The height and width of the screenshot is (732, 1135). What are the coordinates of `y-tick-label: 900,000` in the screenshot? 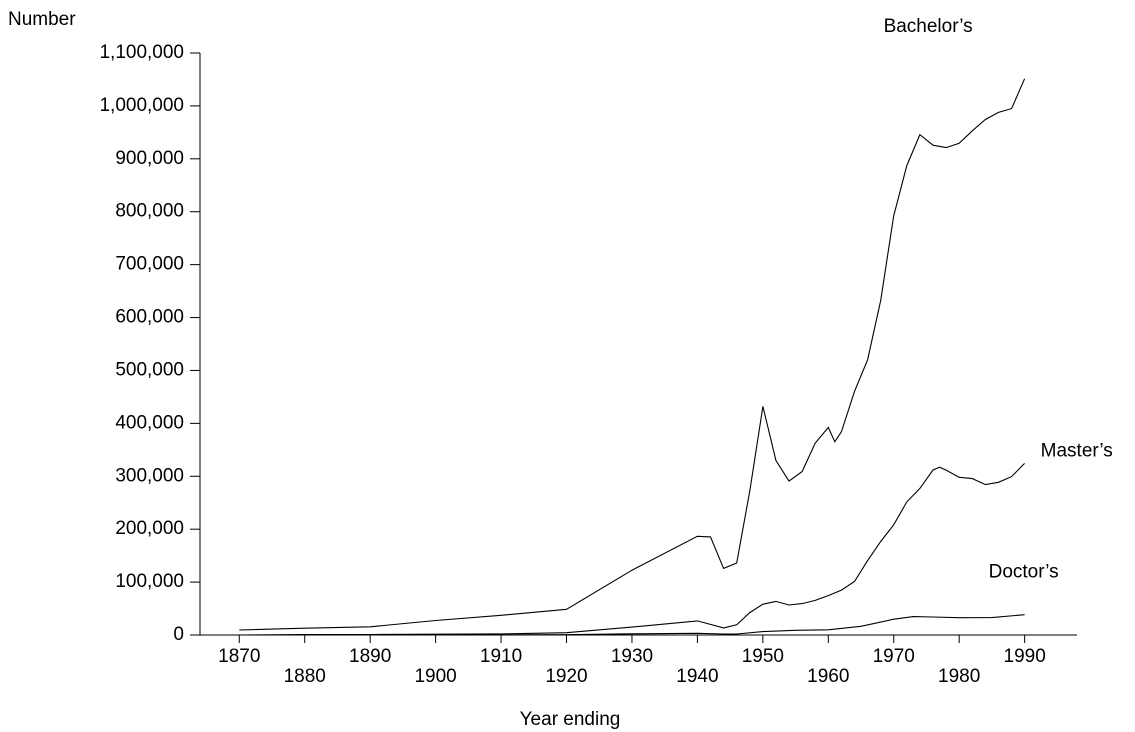 It's located at (149, 158).